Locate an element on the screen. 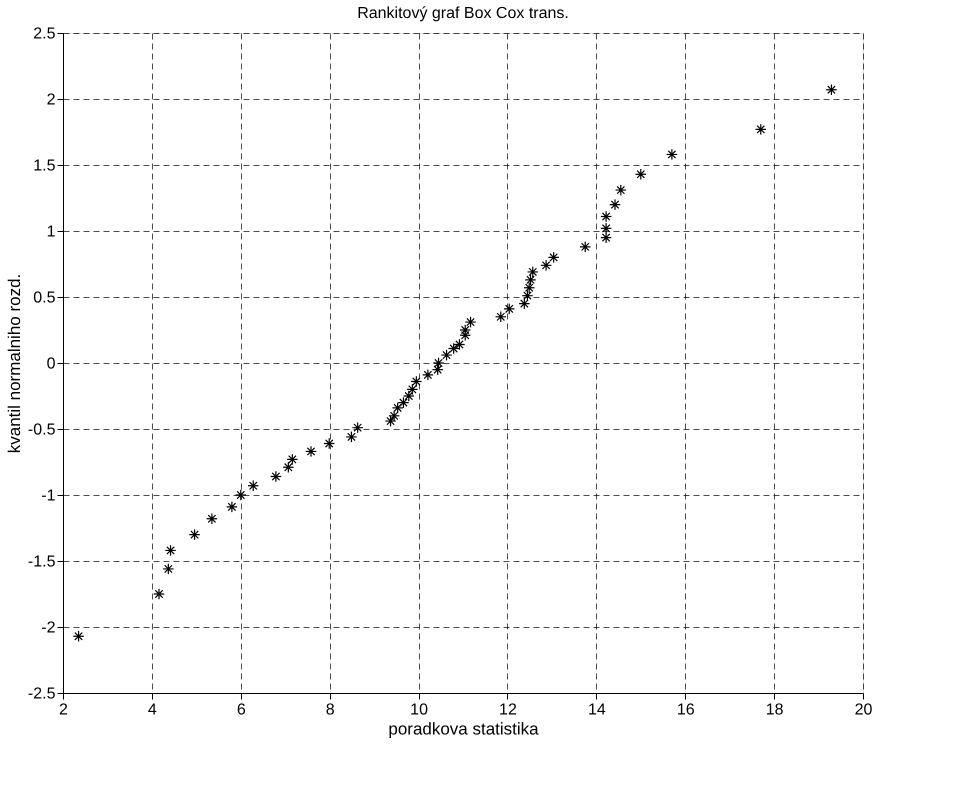 The width and height of the screenshot is (958, 785). y-tick-label: -1.5 is located at coordinates (42, 562).